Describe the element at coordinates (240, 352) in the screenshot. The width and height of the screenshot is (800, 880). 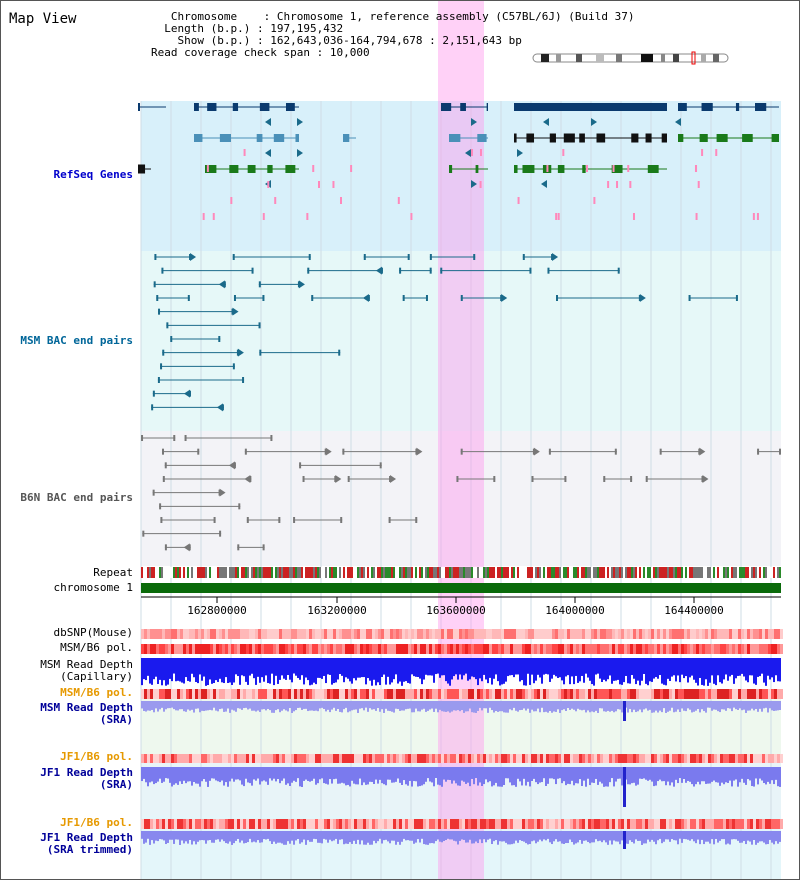
I see `strand-arrow-icon` at that location.